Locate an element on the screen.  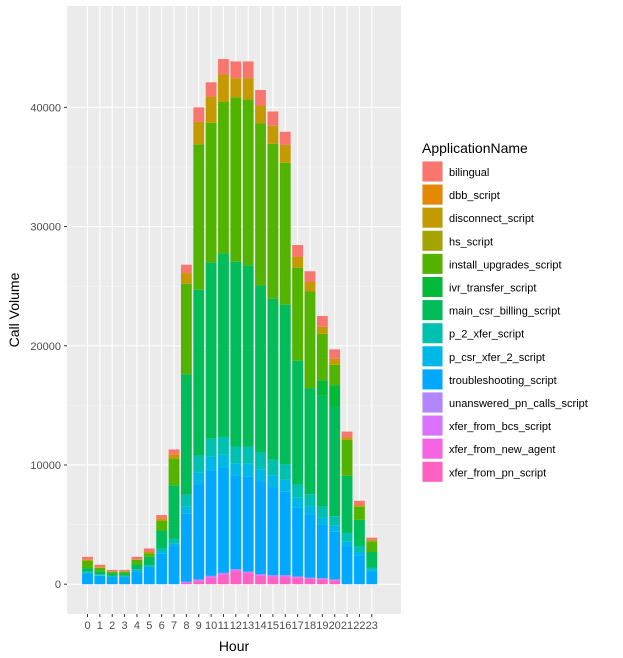
y-tick-label: 40000 is located at coordinates (45, 108).